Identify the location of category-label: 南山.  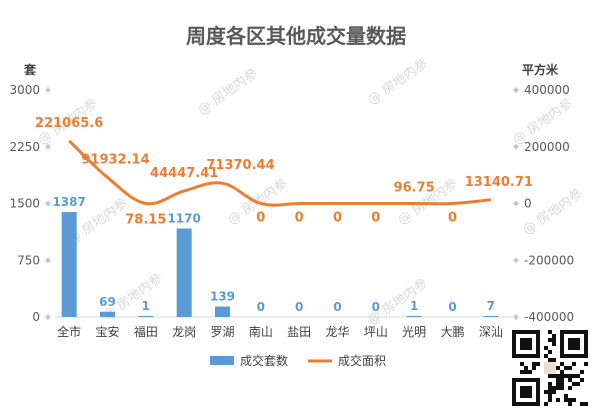
(261, 331).